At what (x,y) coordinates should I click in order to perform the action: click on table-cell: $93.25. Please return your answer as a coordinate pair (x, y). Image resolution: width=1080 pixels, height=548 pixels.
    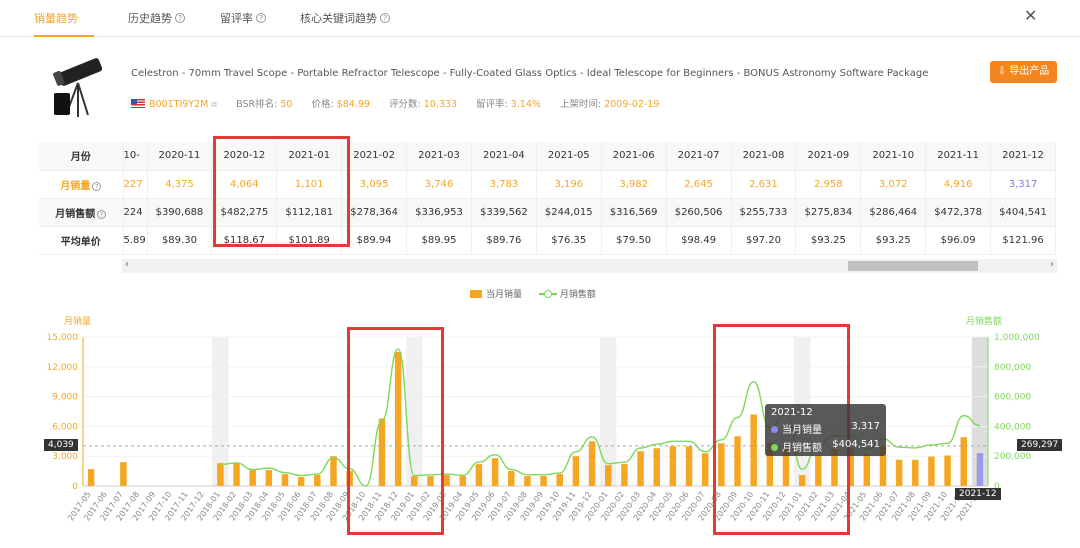
    Looking at the image, I should click on (893, 240).